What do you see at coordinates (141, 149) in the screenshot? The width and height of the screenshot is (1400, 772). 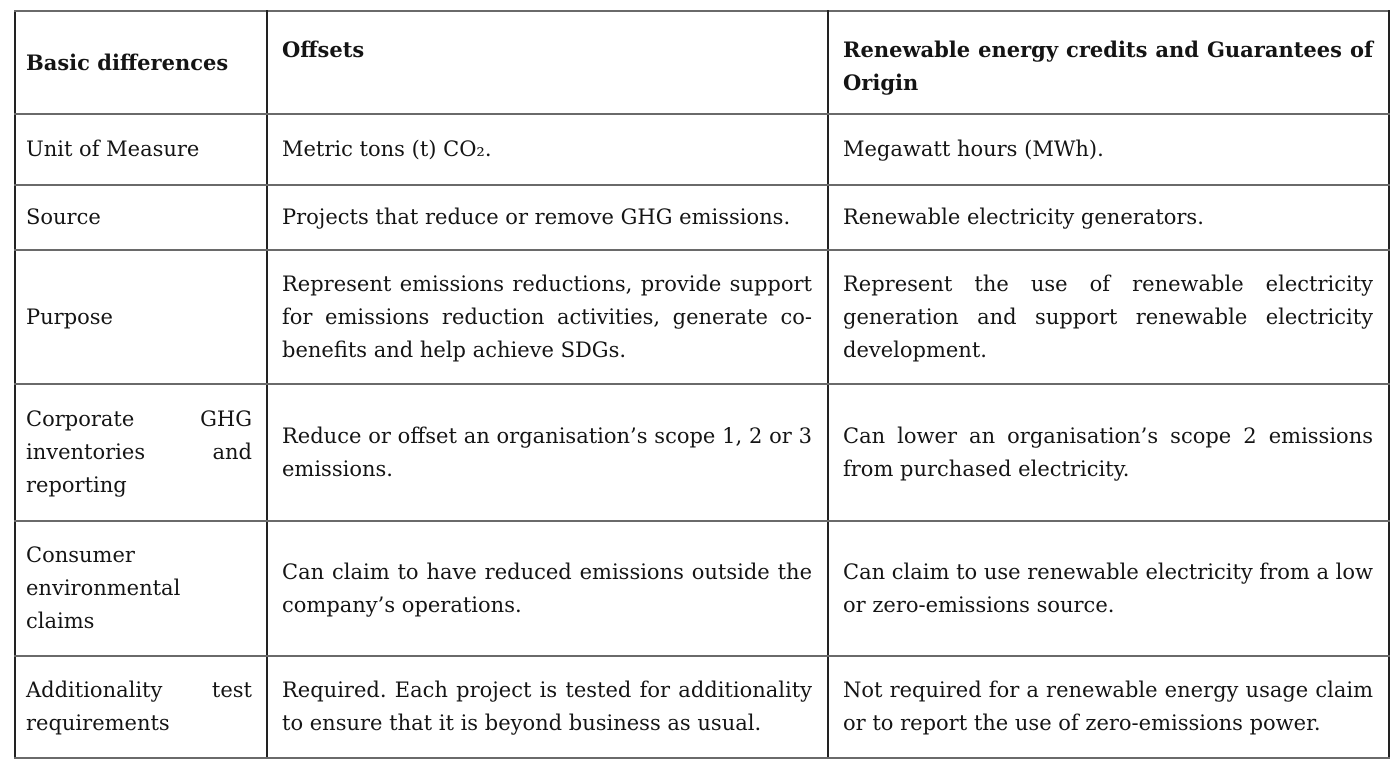 I see `row-label: Unit of Measure` at bounding box center [141, 149].